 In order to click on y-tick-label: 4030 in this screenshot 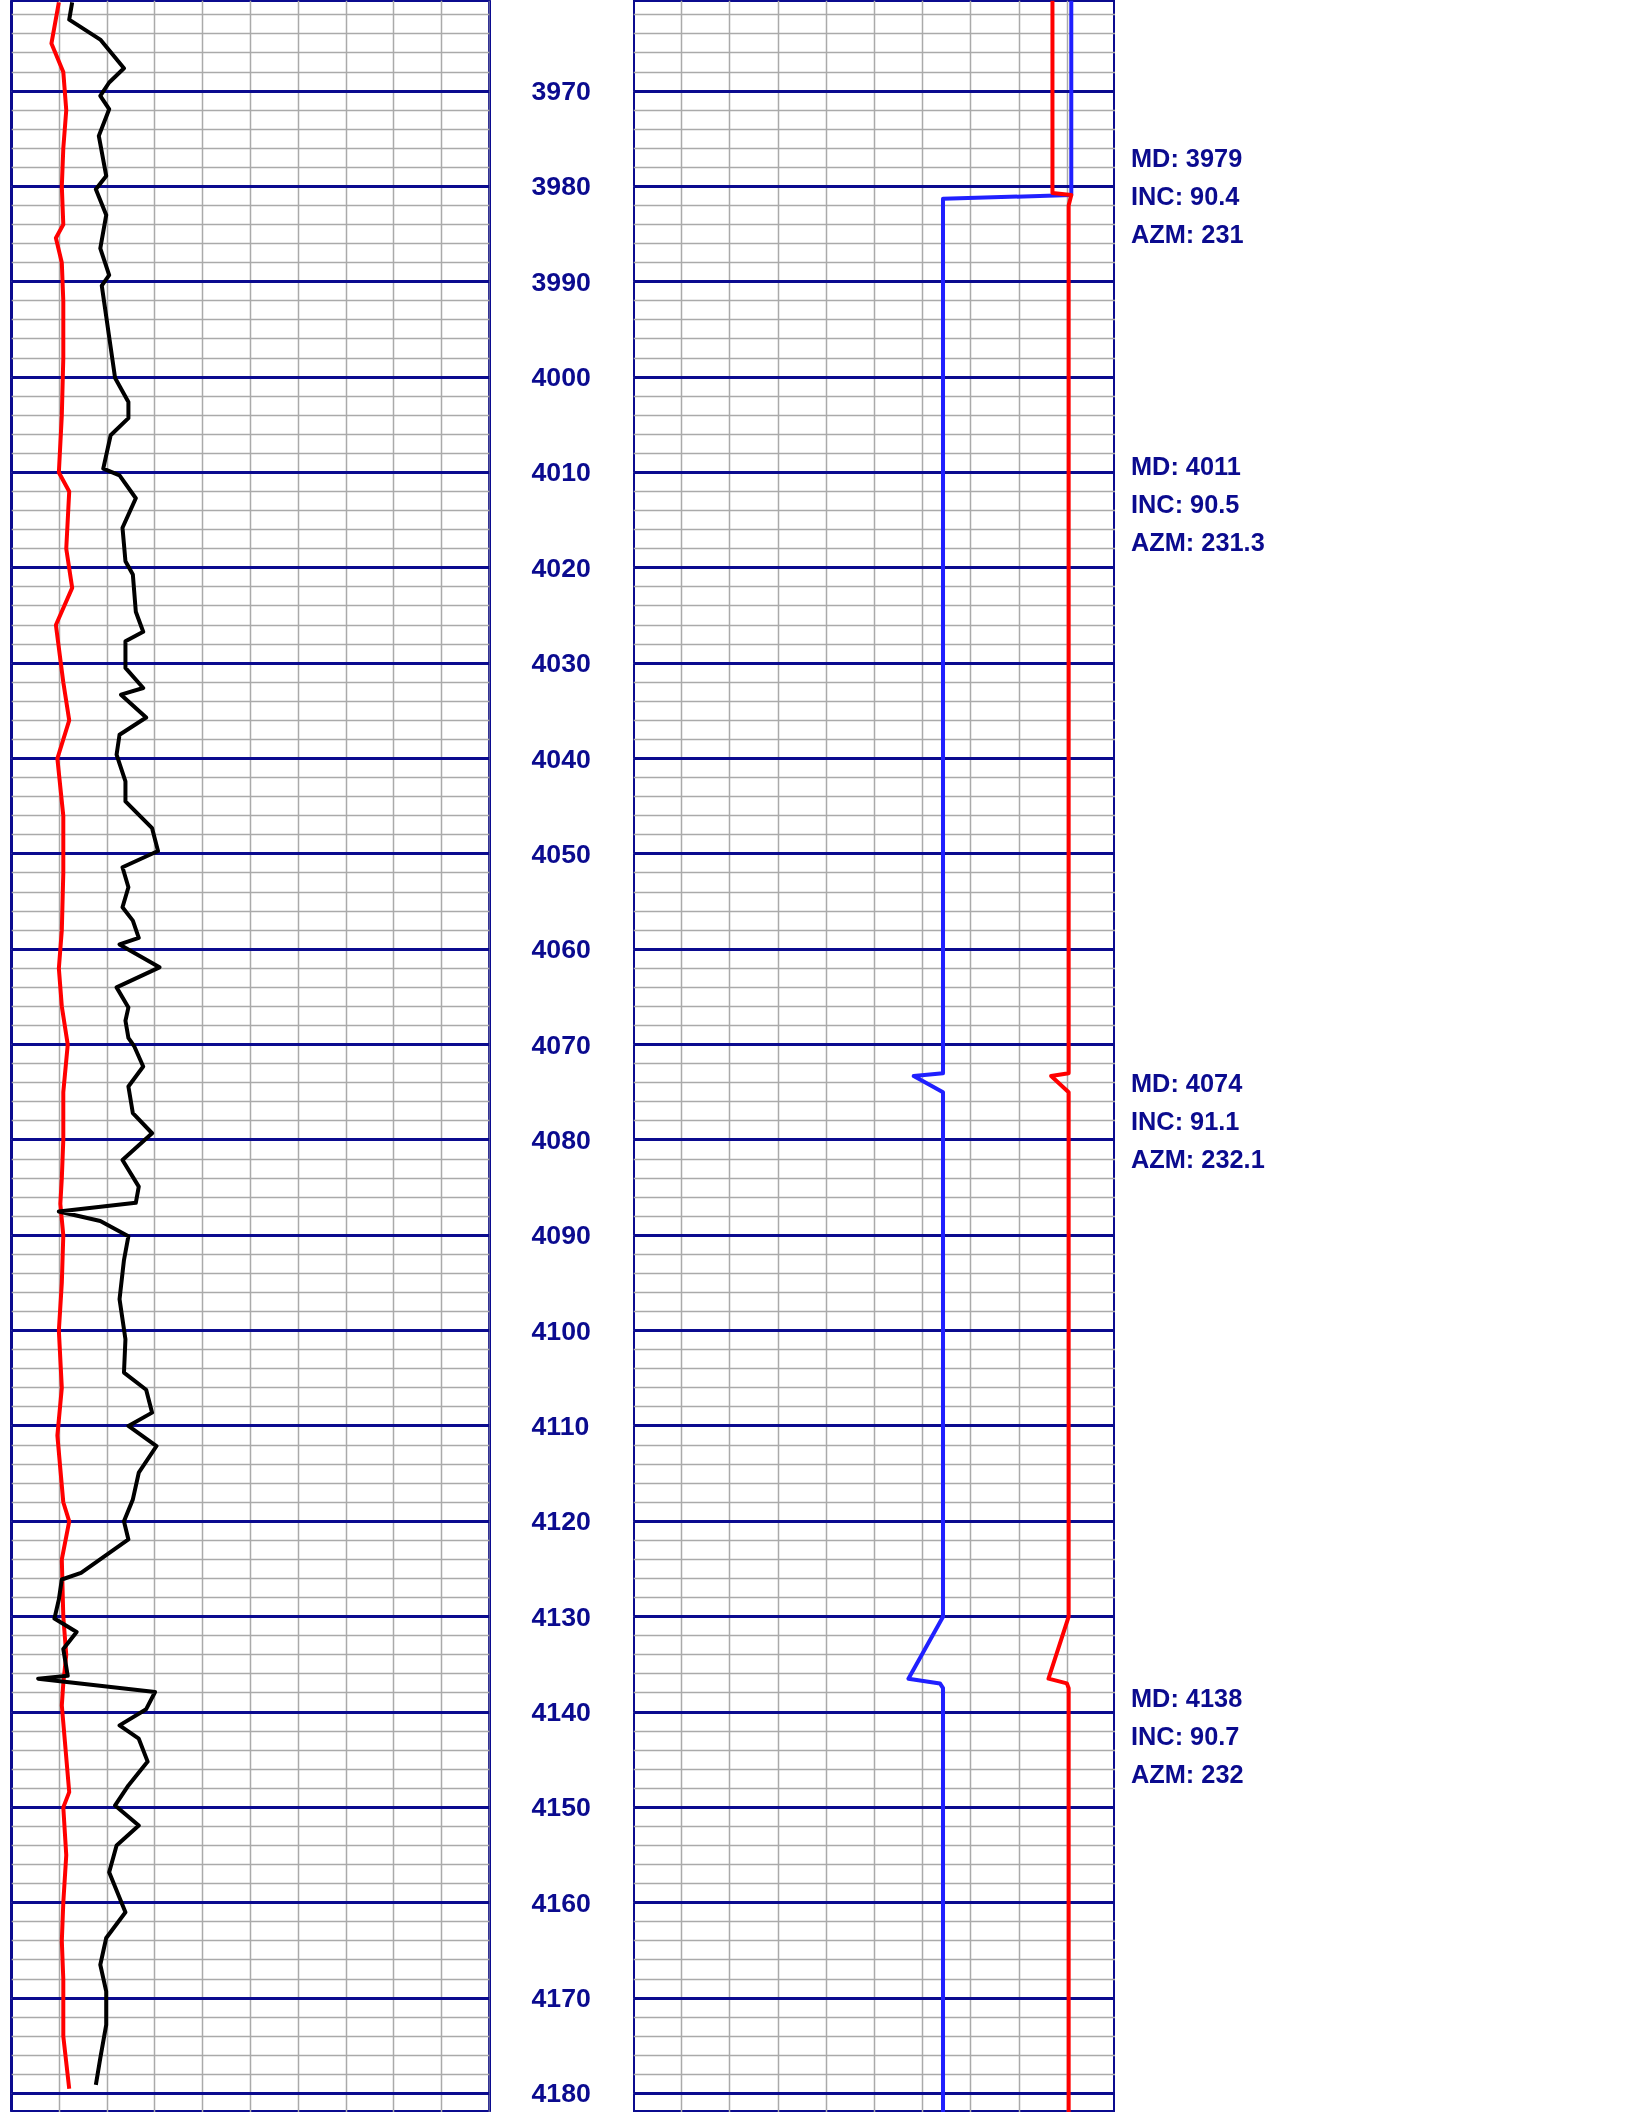, I will do `click(561, 663)`.